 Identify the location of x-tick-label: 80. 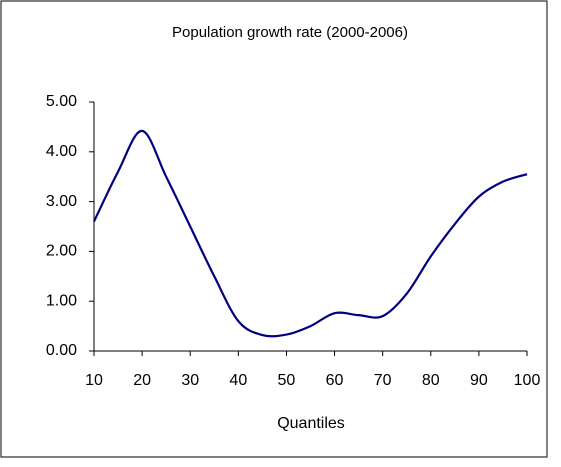
(431, 380).